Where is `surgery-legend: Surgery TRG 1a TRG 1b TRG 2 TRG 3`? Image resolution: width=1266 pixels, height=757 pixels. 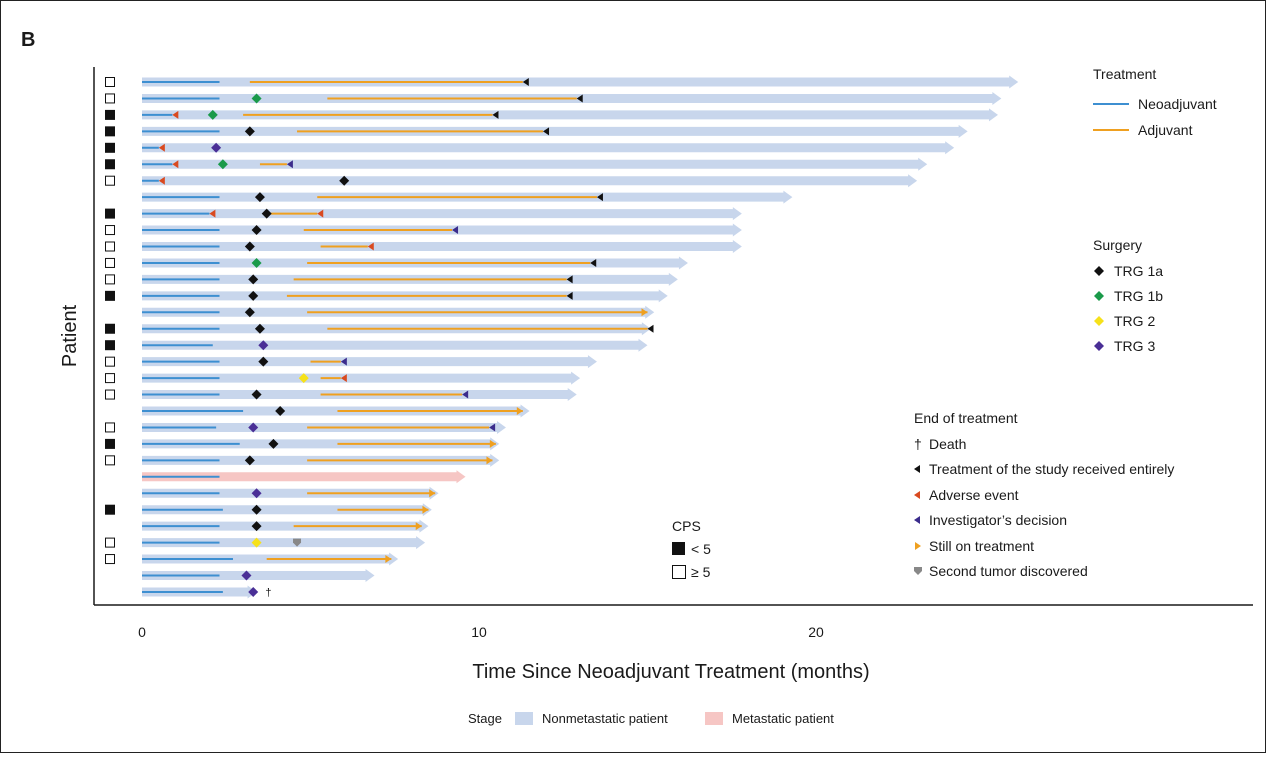 surgery-legend: Surgery TRG 1a TRG 1b TRG 2 TRG 3 is located at coordinates (1128, 295).